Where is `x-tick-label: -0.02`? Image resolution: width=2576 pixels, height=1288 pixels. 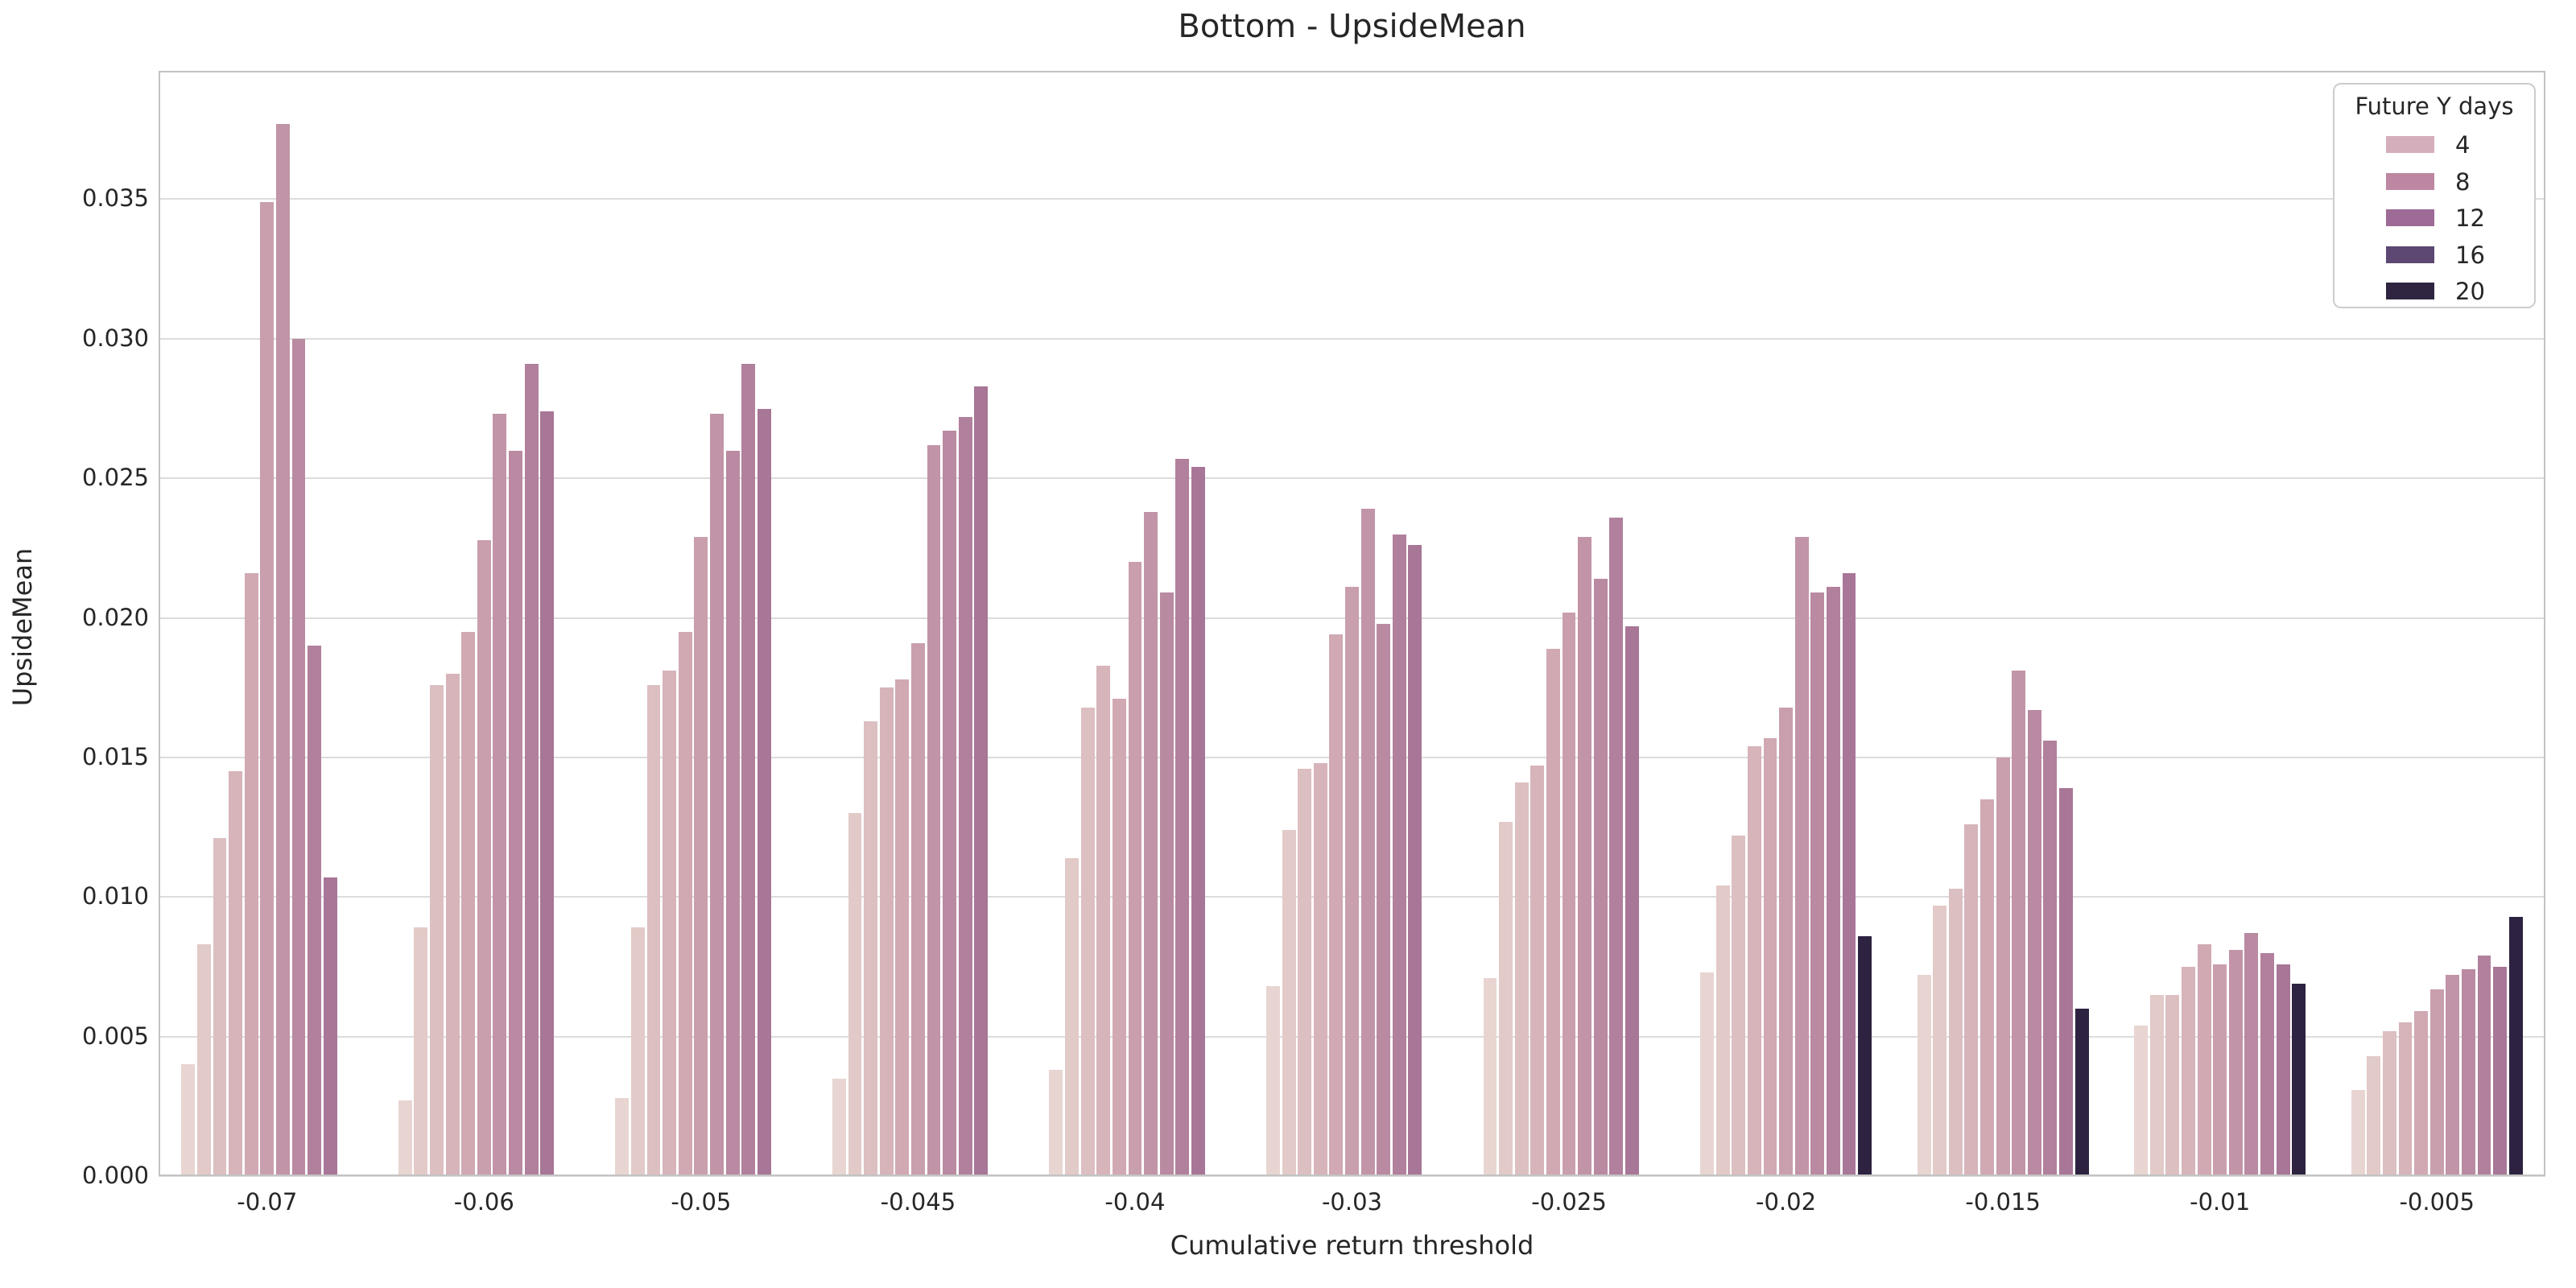 x-tick-label: -0.02 is located at coordinates (1786, 1202).